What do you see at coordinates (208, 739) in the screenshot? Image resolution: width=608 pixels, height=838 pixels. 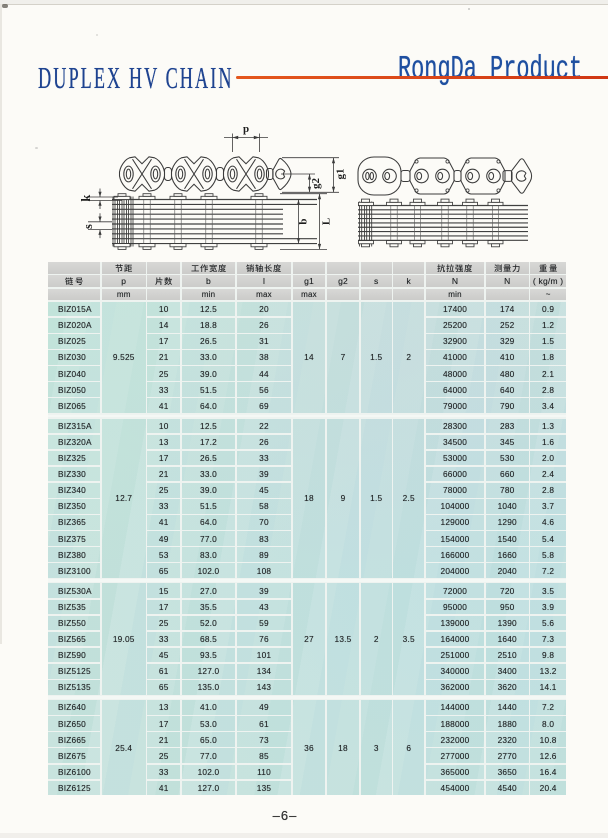 I see `width-b: 65.0` at bounding box center [208, 739].